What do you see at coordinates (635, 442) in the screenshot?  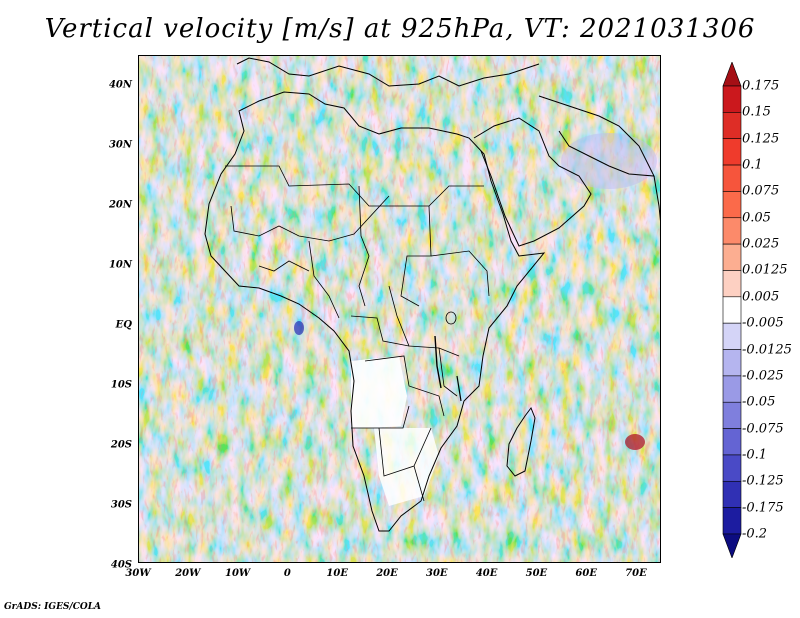 I see `cyclone-signal` at bounding box center [635, 442].